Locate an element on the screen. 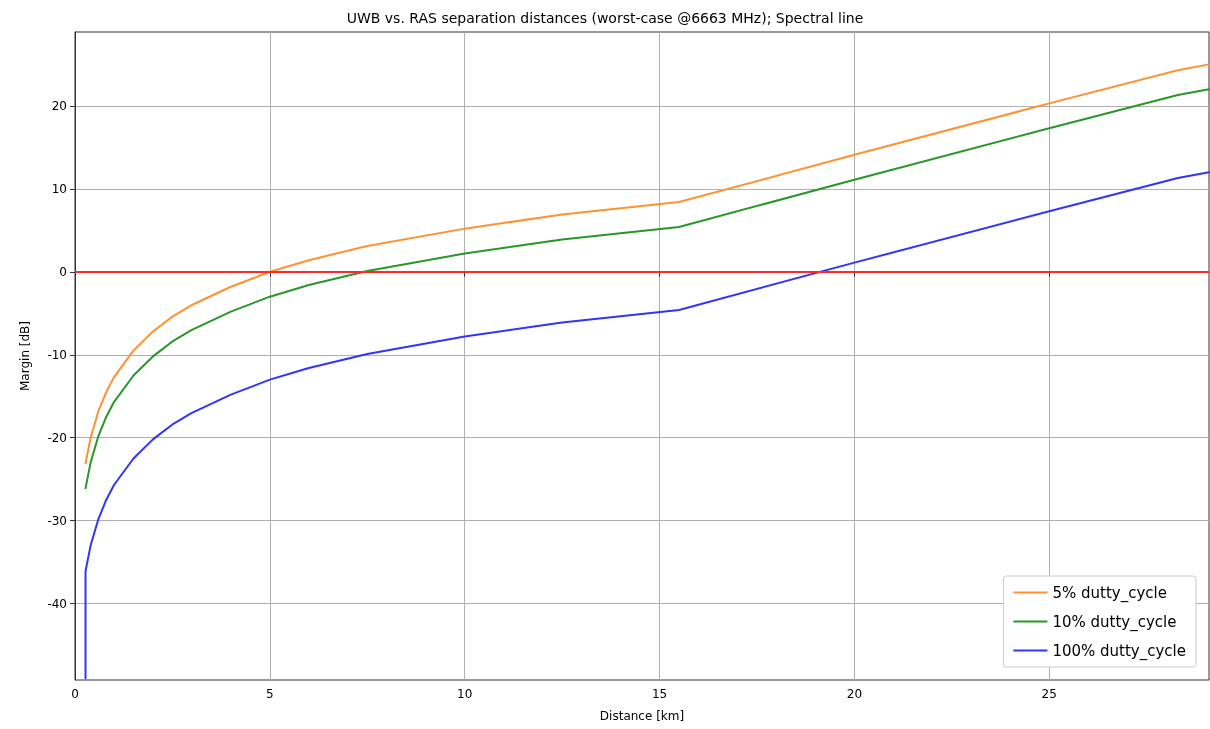 The image size is (1210, 729). y-tick-label: 10 is located at coordinates (59, 188).